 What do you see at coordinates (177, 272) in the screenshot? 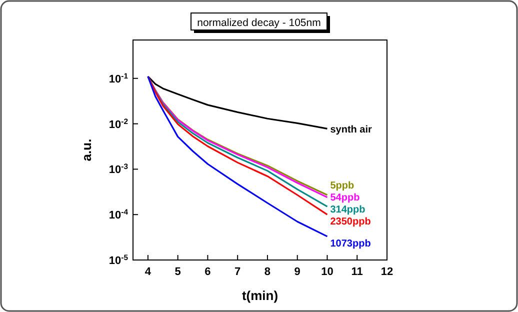
I see `x-tick-label: 5` at bounding box center [177, 272].